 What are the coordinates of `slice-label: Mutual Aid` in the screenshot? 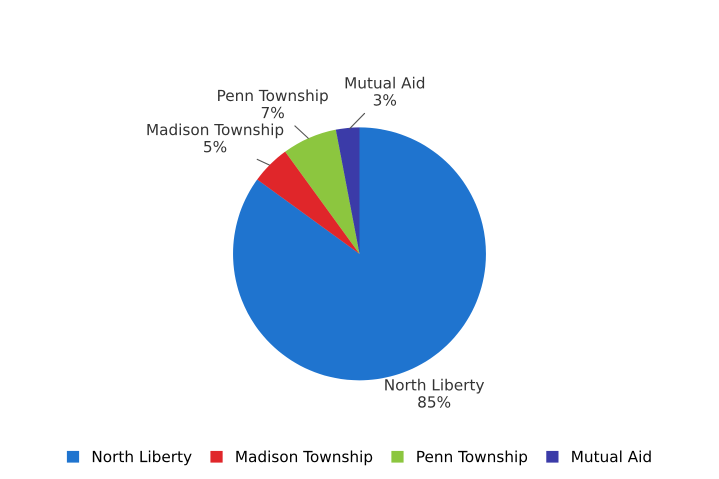 It's located at (385, 82).